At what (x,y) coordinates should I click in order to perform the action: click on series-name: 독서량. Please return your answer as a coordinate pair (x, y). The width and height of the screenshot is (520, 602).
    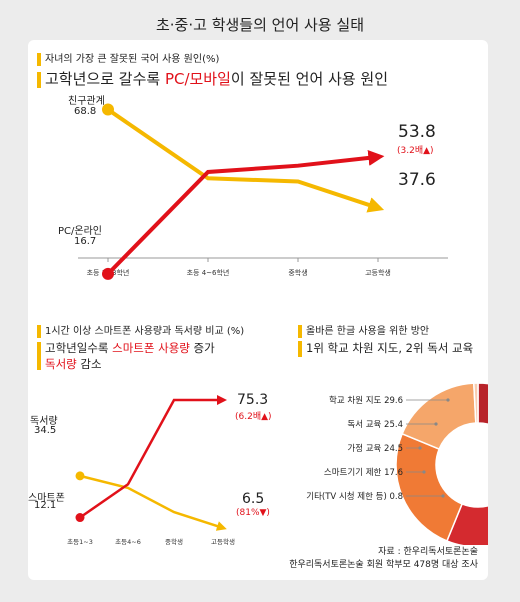
    Looking at the image, I should click on (44, 421).